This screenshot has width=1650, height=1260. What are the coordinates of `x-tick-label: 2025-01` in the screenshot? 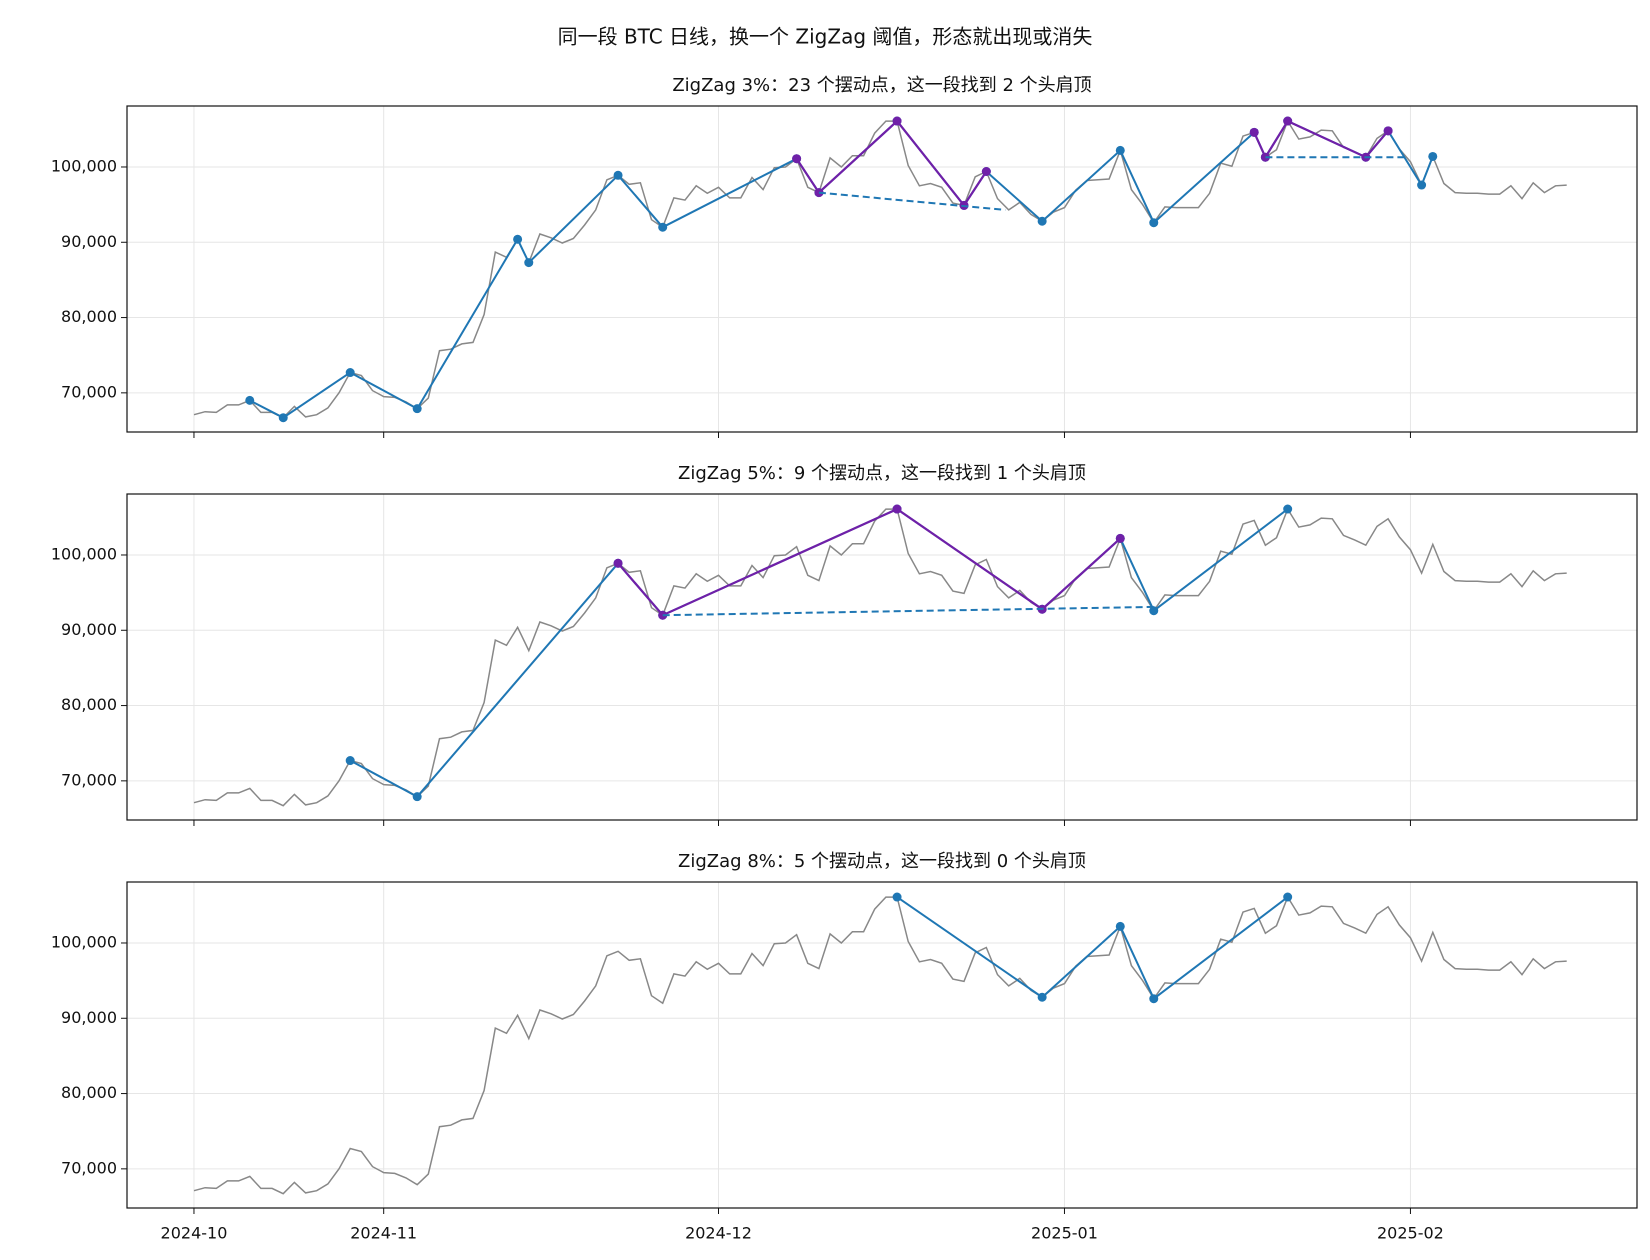 It's located at (1064, 1233).